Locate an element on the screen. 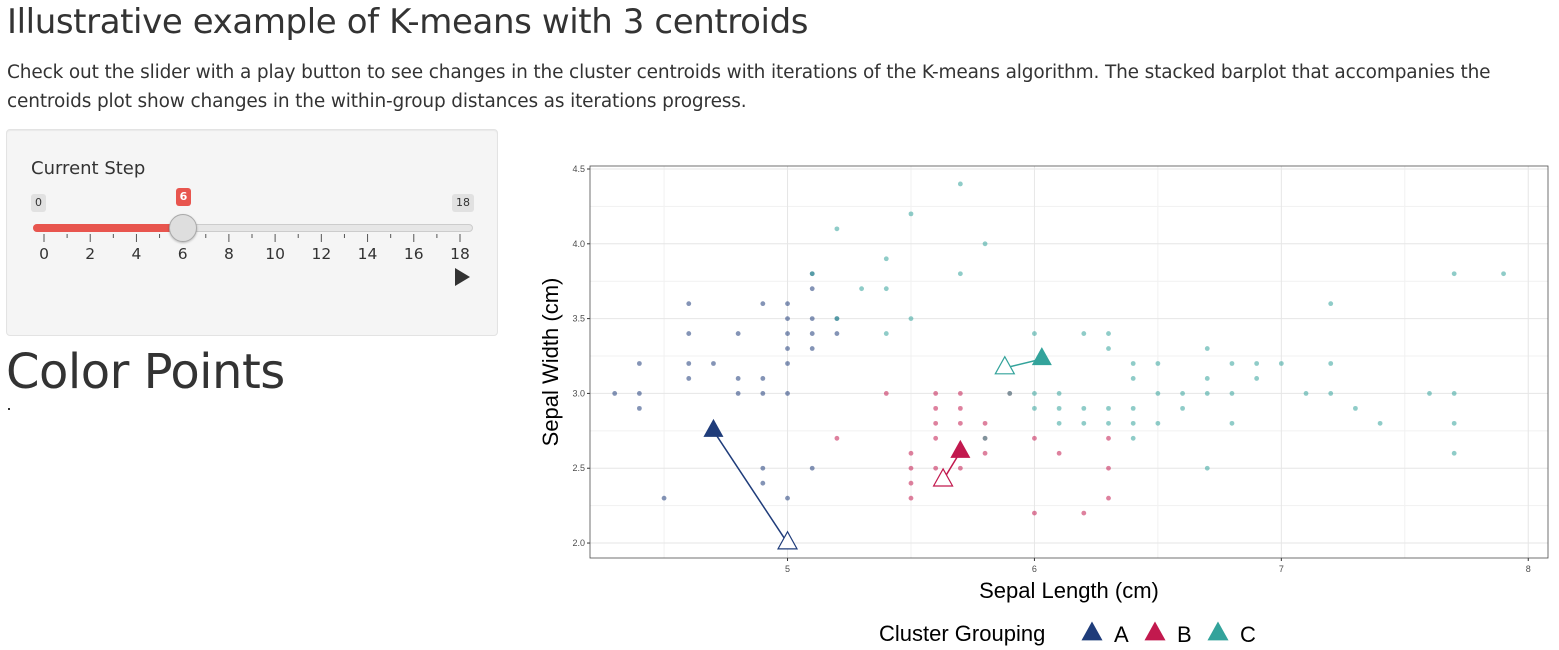 Image resolution: width=1559 pixels, height=650 pixels. slider-max-label: 18 is located at coordinates (463, 203).